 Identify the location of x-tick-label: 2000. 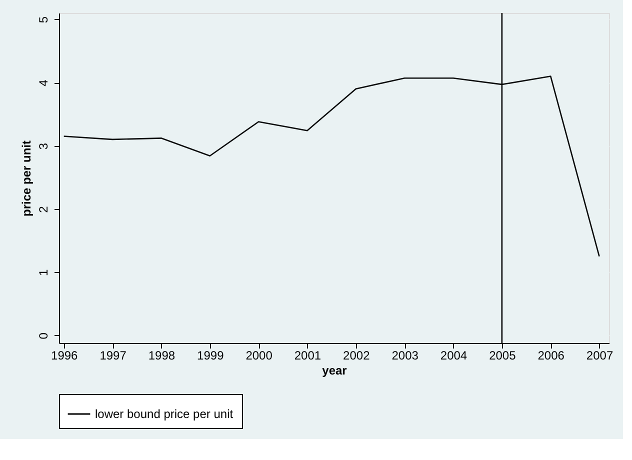
(259, 355).